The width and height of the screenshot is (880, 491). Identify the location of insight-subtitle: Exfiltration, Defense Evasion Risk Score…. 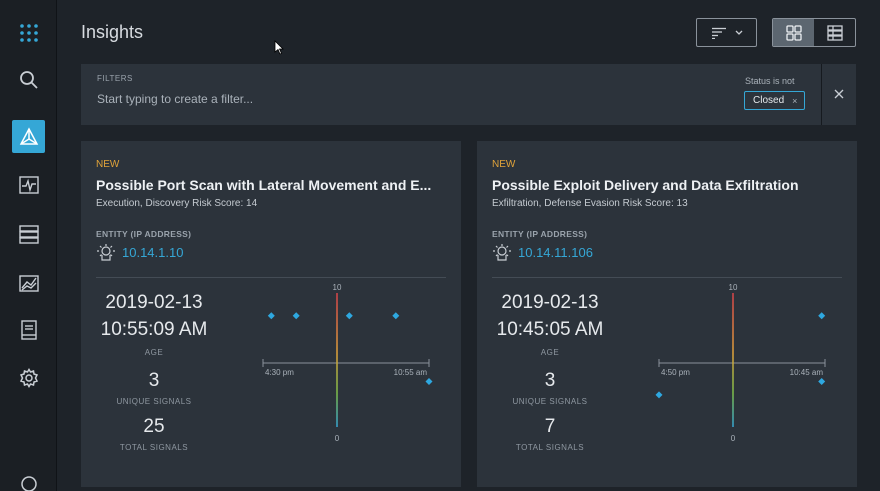
(590, 203).